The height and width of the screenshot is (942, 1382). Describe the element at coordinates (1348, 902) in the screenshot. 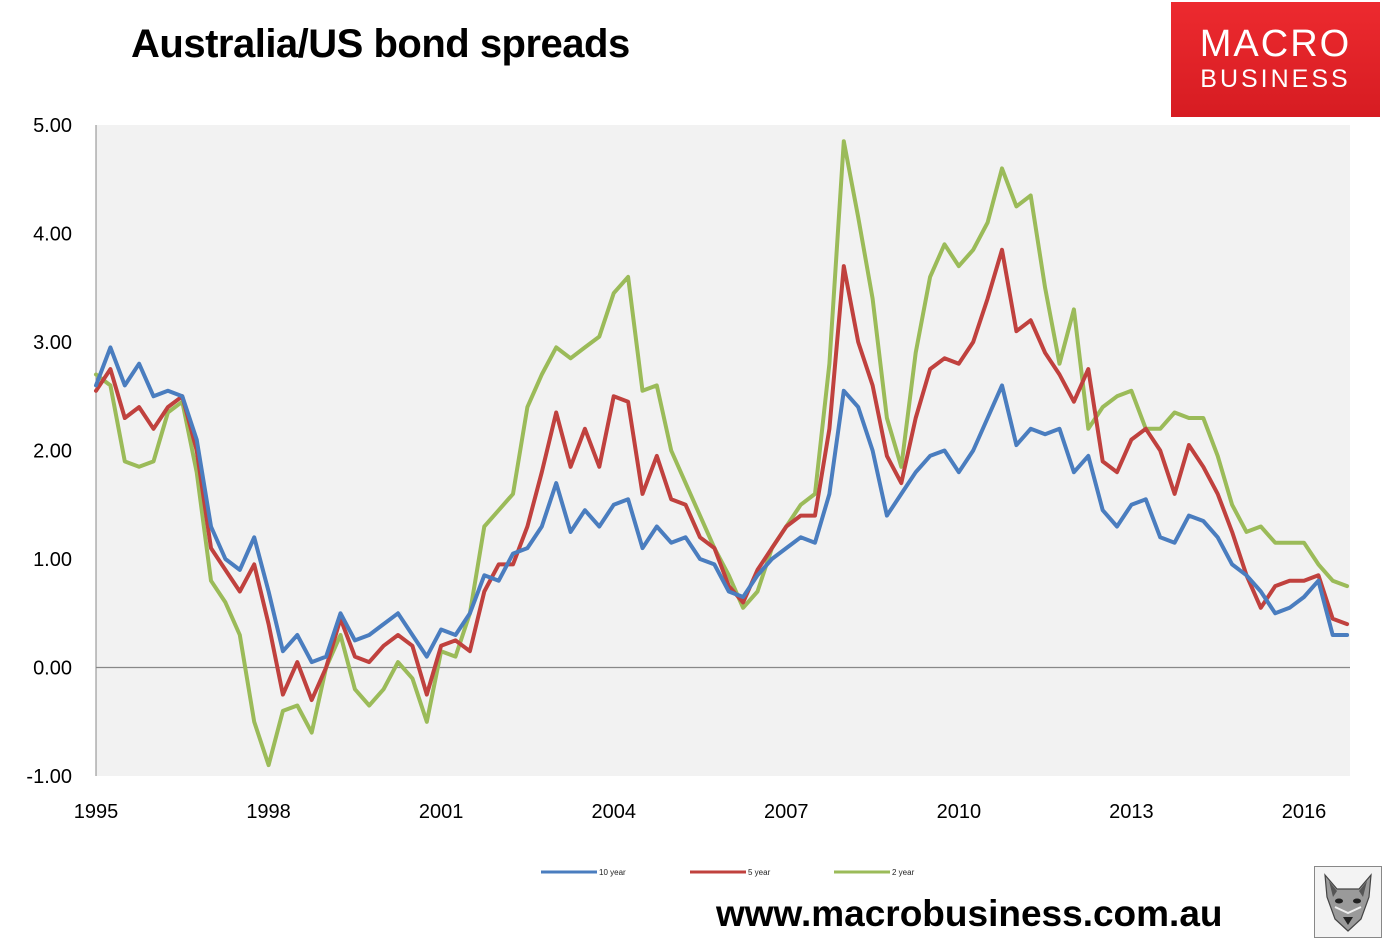

I see `fox-mascot-image` at that location.